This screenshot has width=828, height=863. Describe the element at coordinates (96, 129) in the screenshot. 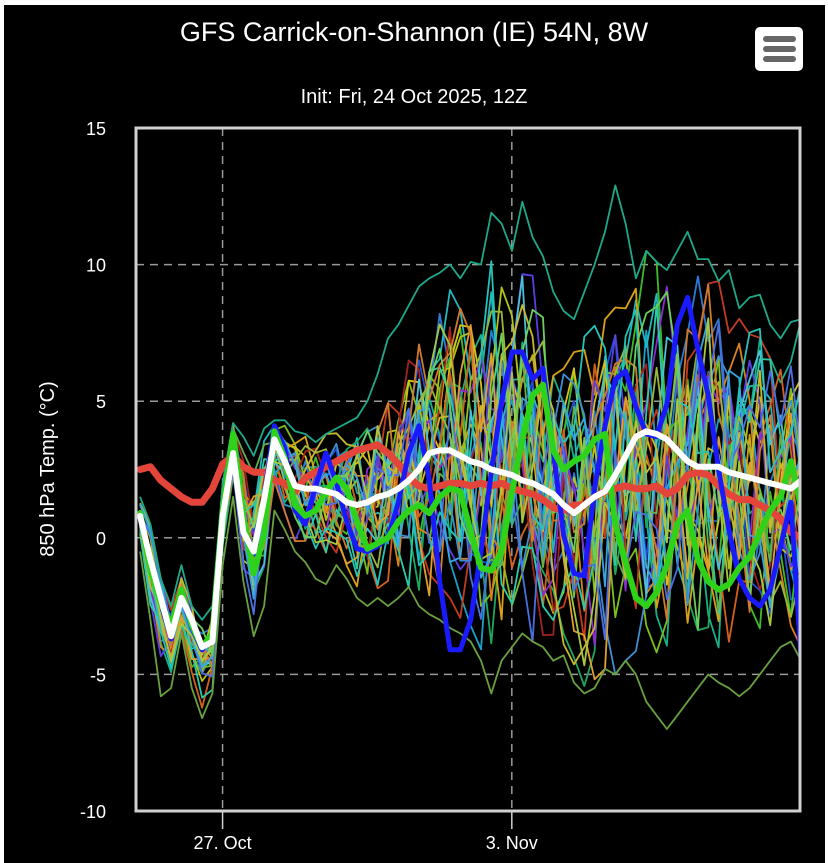

I see `y-tick-label: 15` at that location.